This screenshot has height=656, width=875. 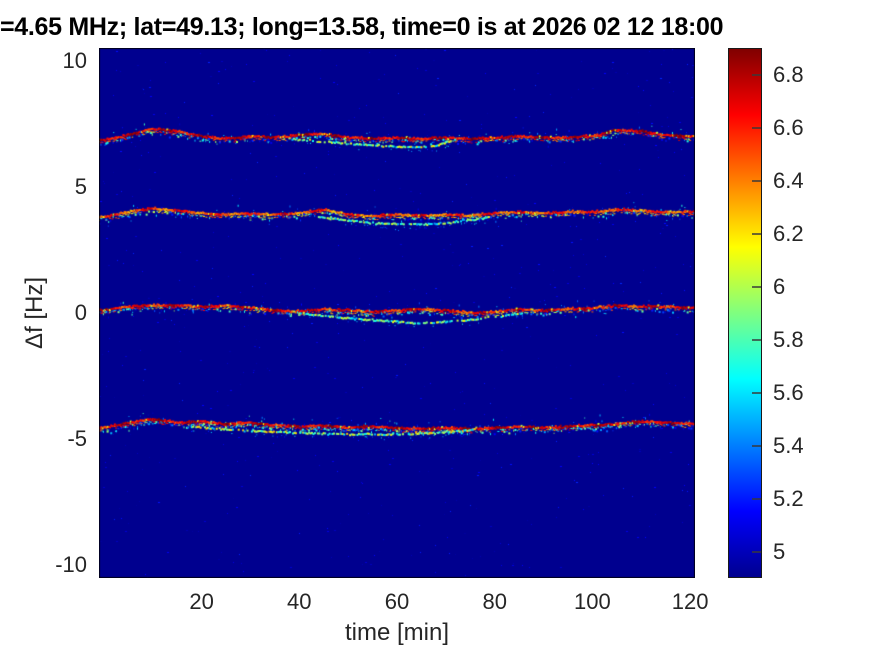 What do you see at coordinates (201, 601) in the screenshot?
I see `x-tick-label: 20` at bounding box center [201, 601].